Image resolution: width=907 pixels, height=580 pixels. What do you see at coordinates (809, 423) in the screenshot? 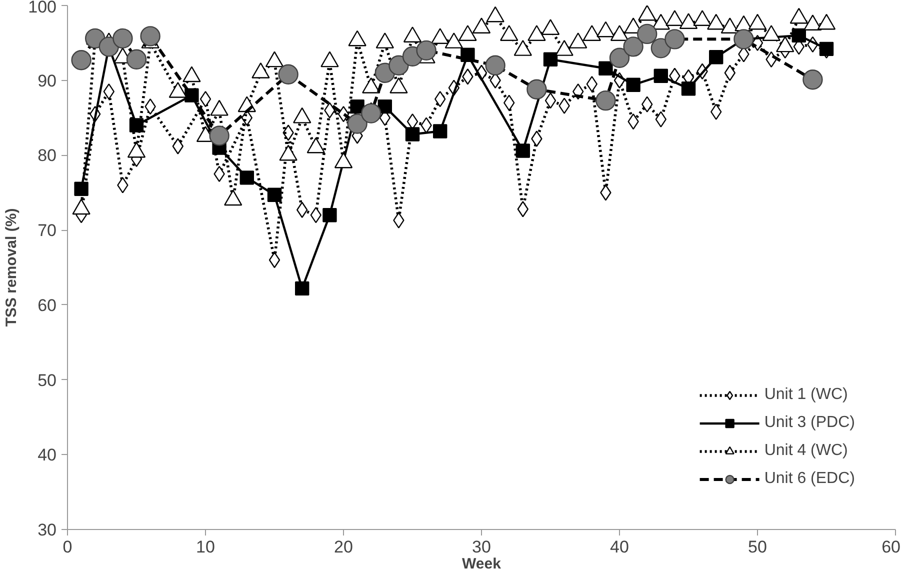
I see `legend-label: Unit 3 (PDC)` at bounding box center [809, 423].